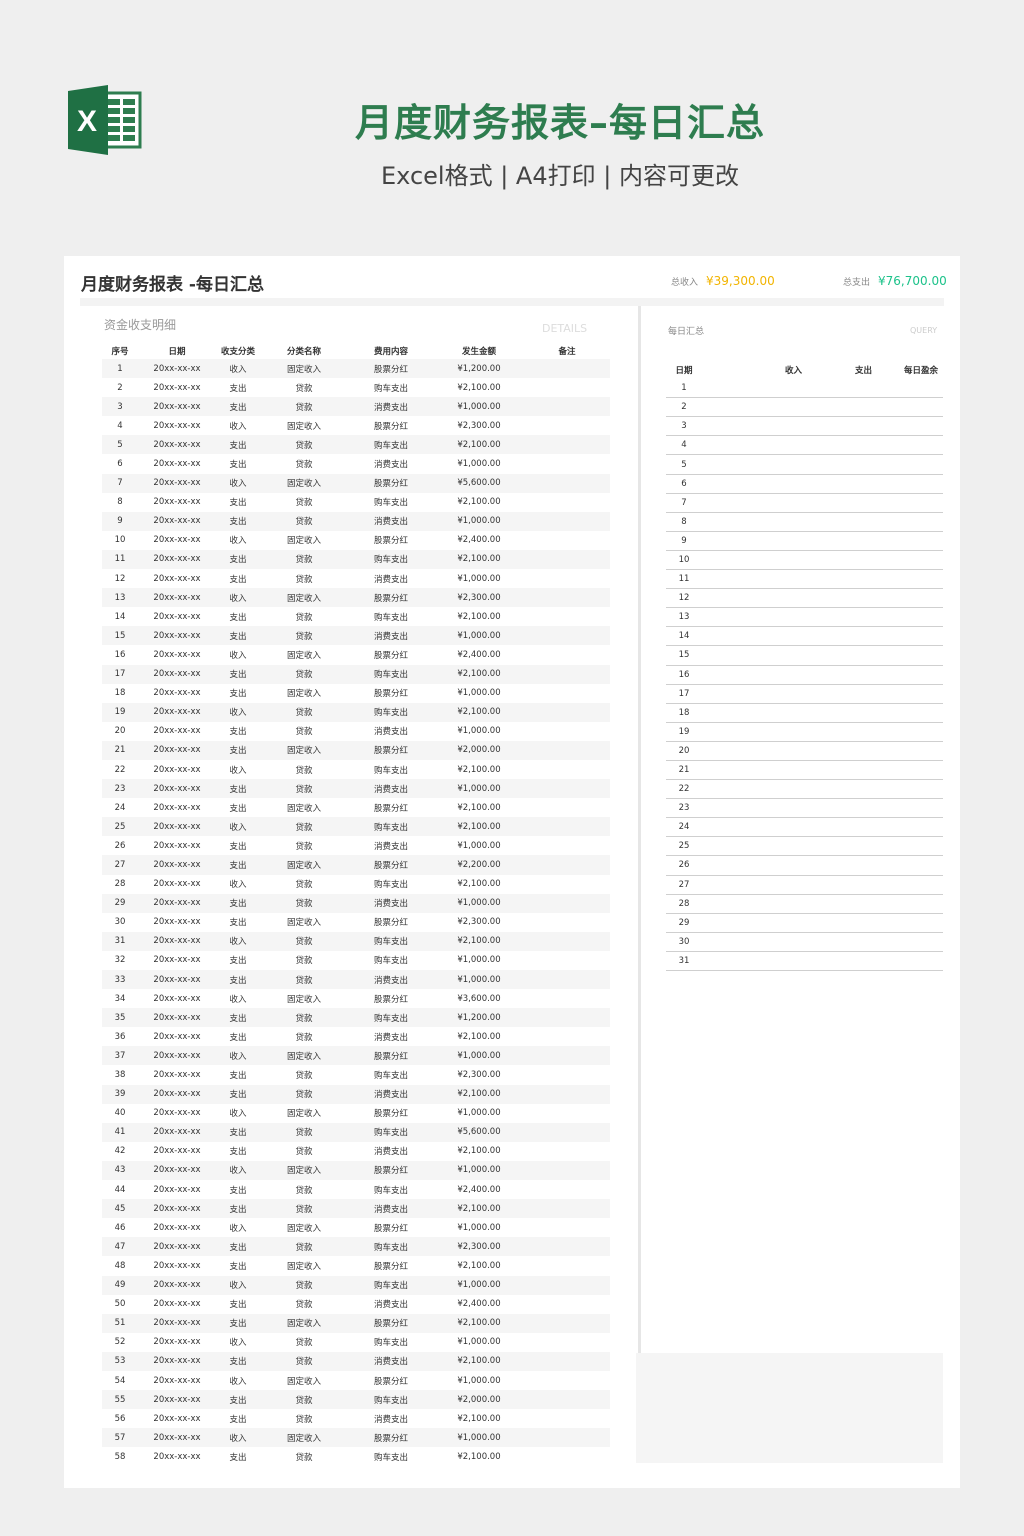  Describe the element at coordinates (356, 521) in the screenshot. I see `table-row: 9 20xx-xx-xx 支出 贷款 消费支出 ¥1,000.00` at that location.